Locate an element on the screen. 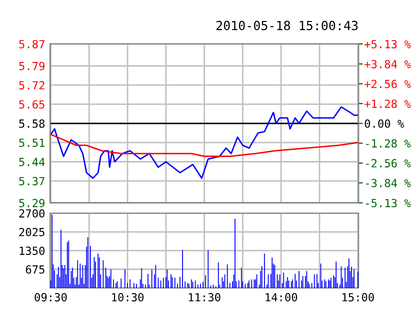 The height and width of the screenshot is (314, 414). y2-tick-label: -1.28 % is located at coordinates (388, 143).